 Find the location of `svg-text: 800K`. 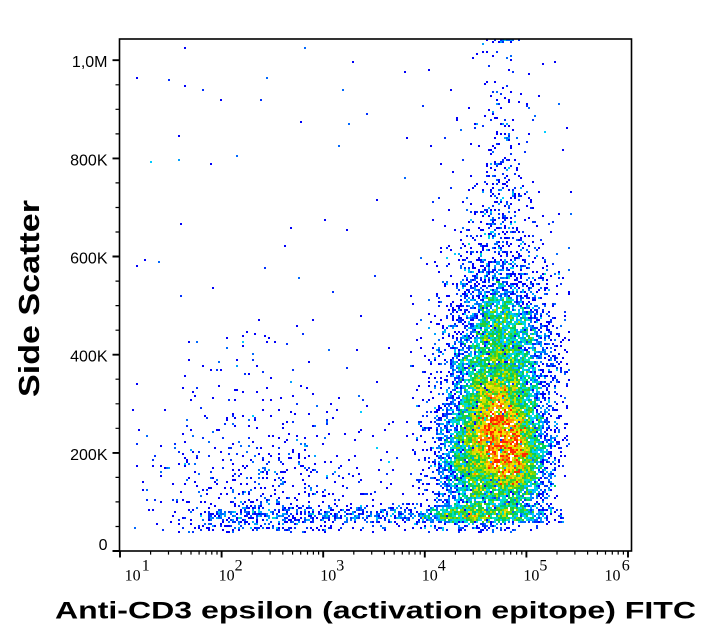

svg-text: 800K is located at coordinates (89, 160).